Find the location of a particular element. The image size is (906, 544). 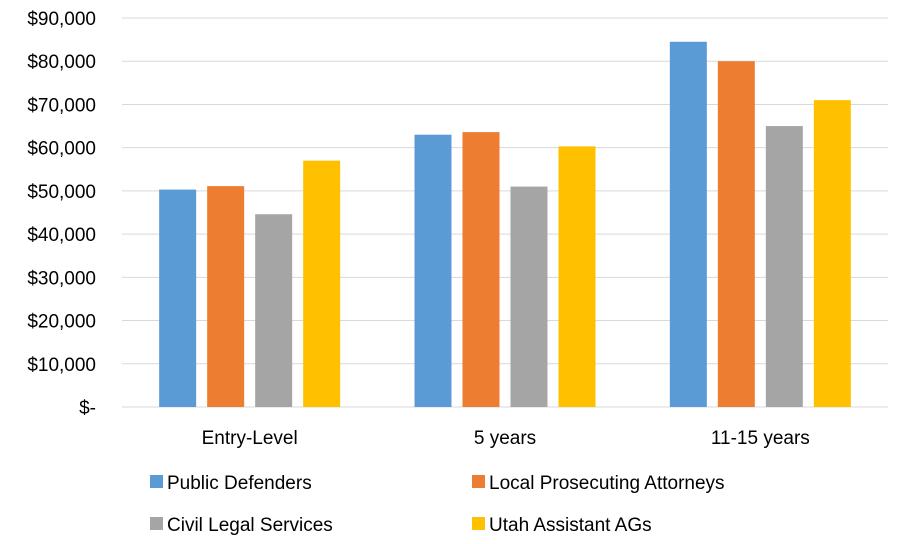

y-tick-label: $70,000 is located at coordinates (61, 105).